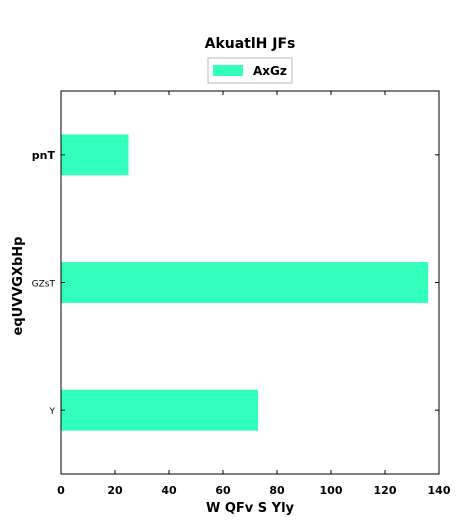 This screenshot has height=528, width=462. I want to click on bar-gzst, so click(245, 282).